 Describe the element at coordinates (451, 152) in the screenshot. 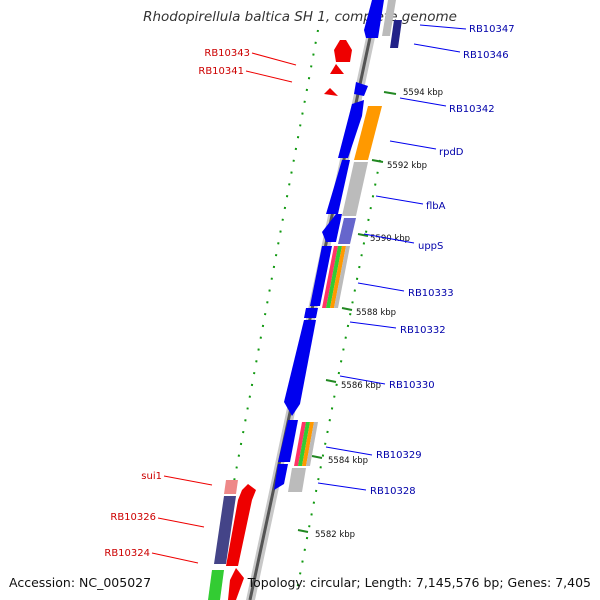

I see `gene-label: rpdD` at that location.